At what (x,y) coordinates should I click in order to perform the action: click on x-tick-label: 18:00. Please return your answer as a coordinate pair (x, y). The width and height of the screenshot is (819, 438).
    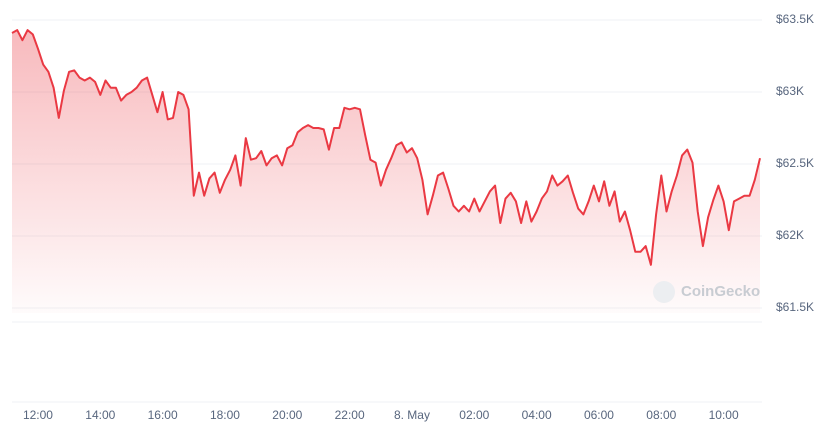
    Looking at the image, I should click on (225, 415).